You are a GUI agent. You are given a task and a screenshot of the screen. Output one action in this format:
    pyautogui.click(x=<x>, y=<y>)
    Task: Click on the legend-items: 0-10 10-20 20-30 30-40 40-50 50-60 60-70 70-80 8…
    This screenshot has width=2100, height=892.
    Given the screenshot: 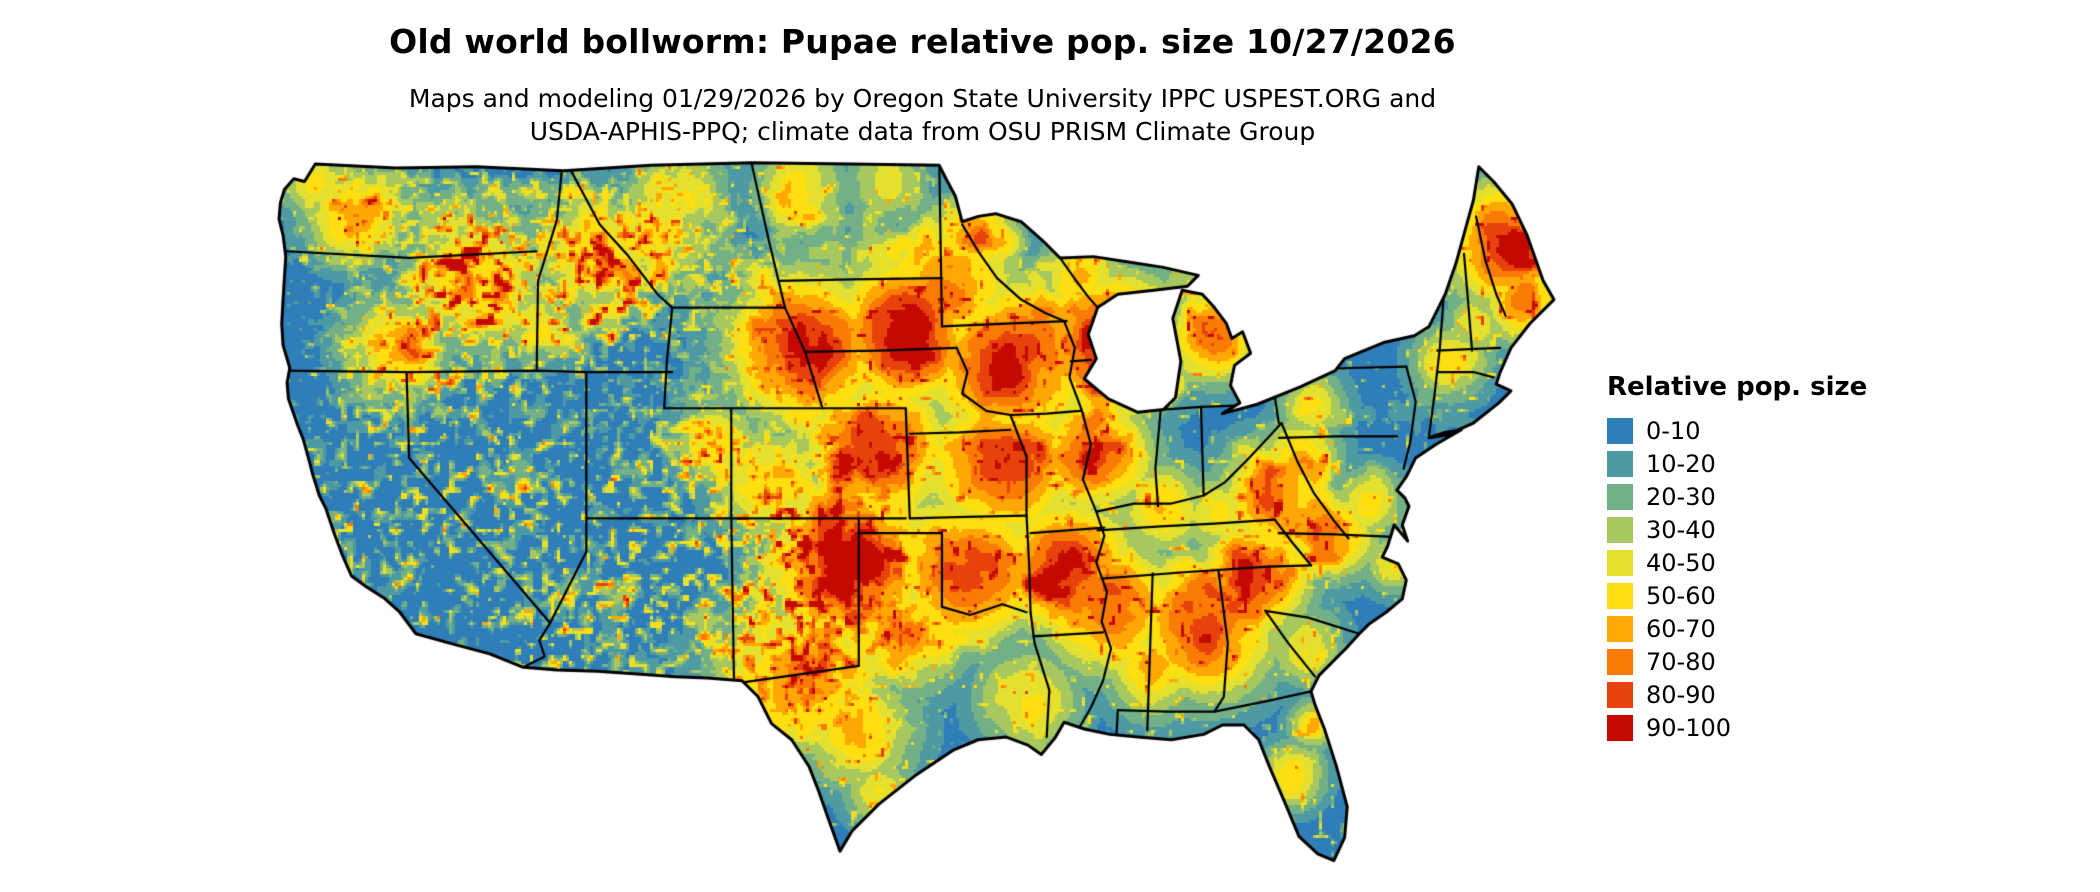 What is the action you would take?
    pyautogui.click(x=1737, y=579)
    